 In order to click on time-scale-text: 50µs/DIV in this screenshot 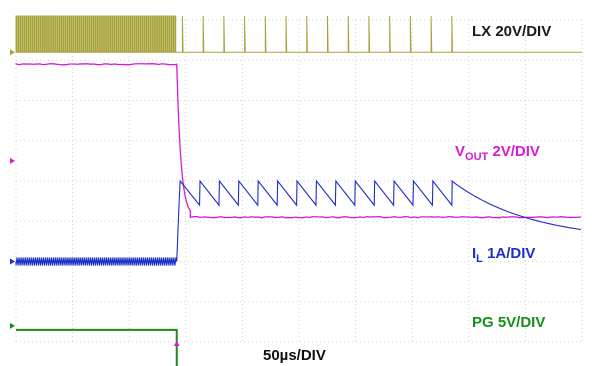, I will do `click(294, 355)`.